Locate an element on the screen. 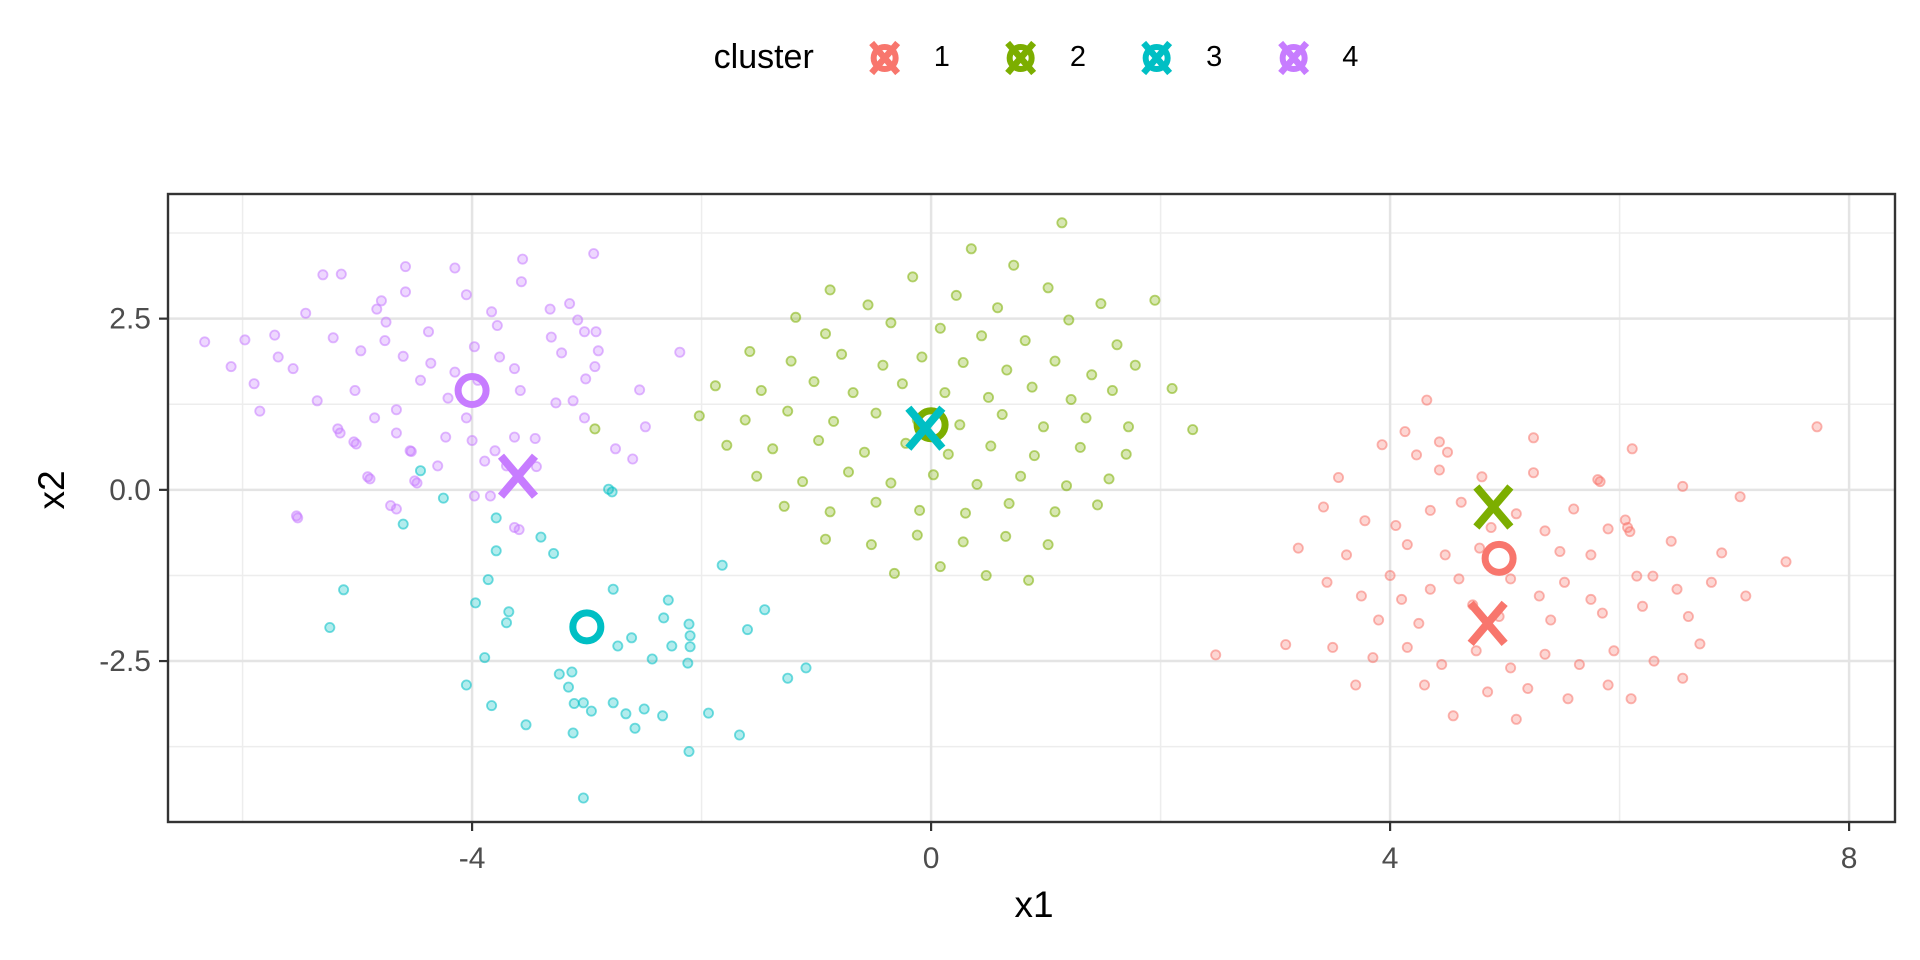 Image resolution: width=1920 pixels, height=960 pixels. cluster-3-key-icon is located at coordinates (1157, 57).